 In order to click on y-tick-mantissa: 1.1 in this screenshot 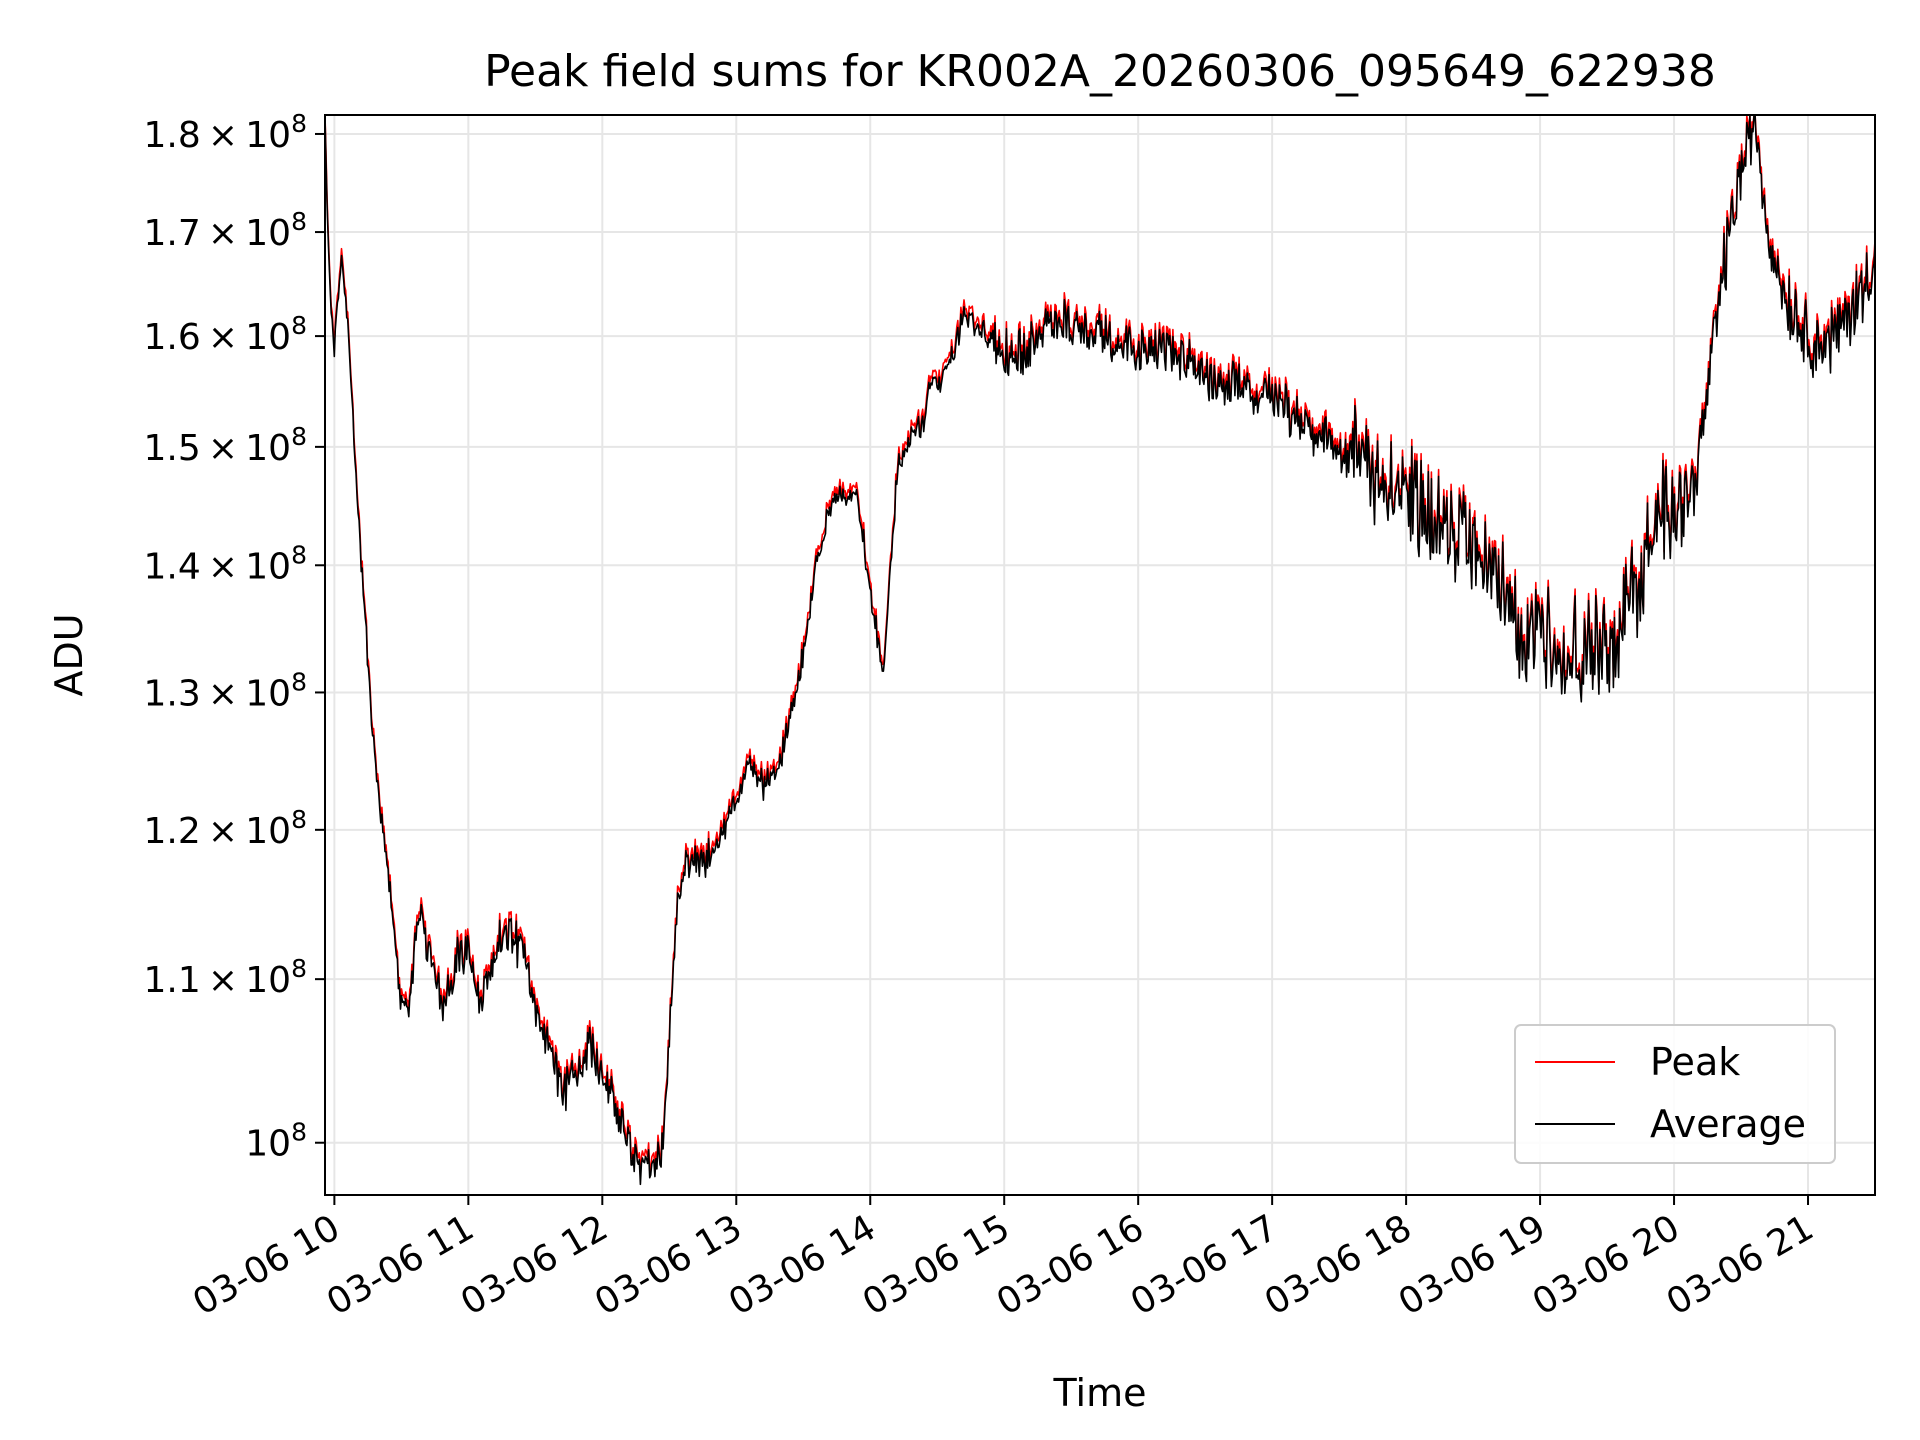, I will do `click(171, 980)`.